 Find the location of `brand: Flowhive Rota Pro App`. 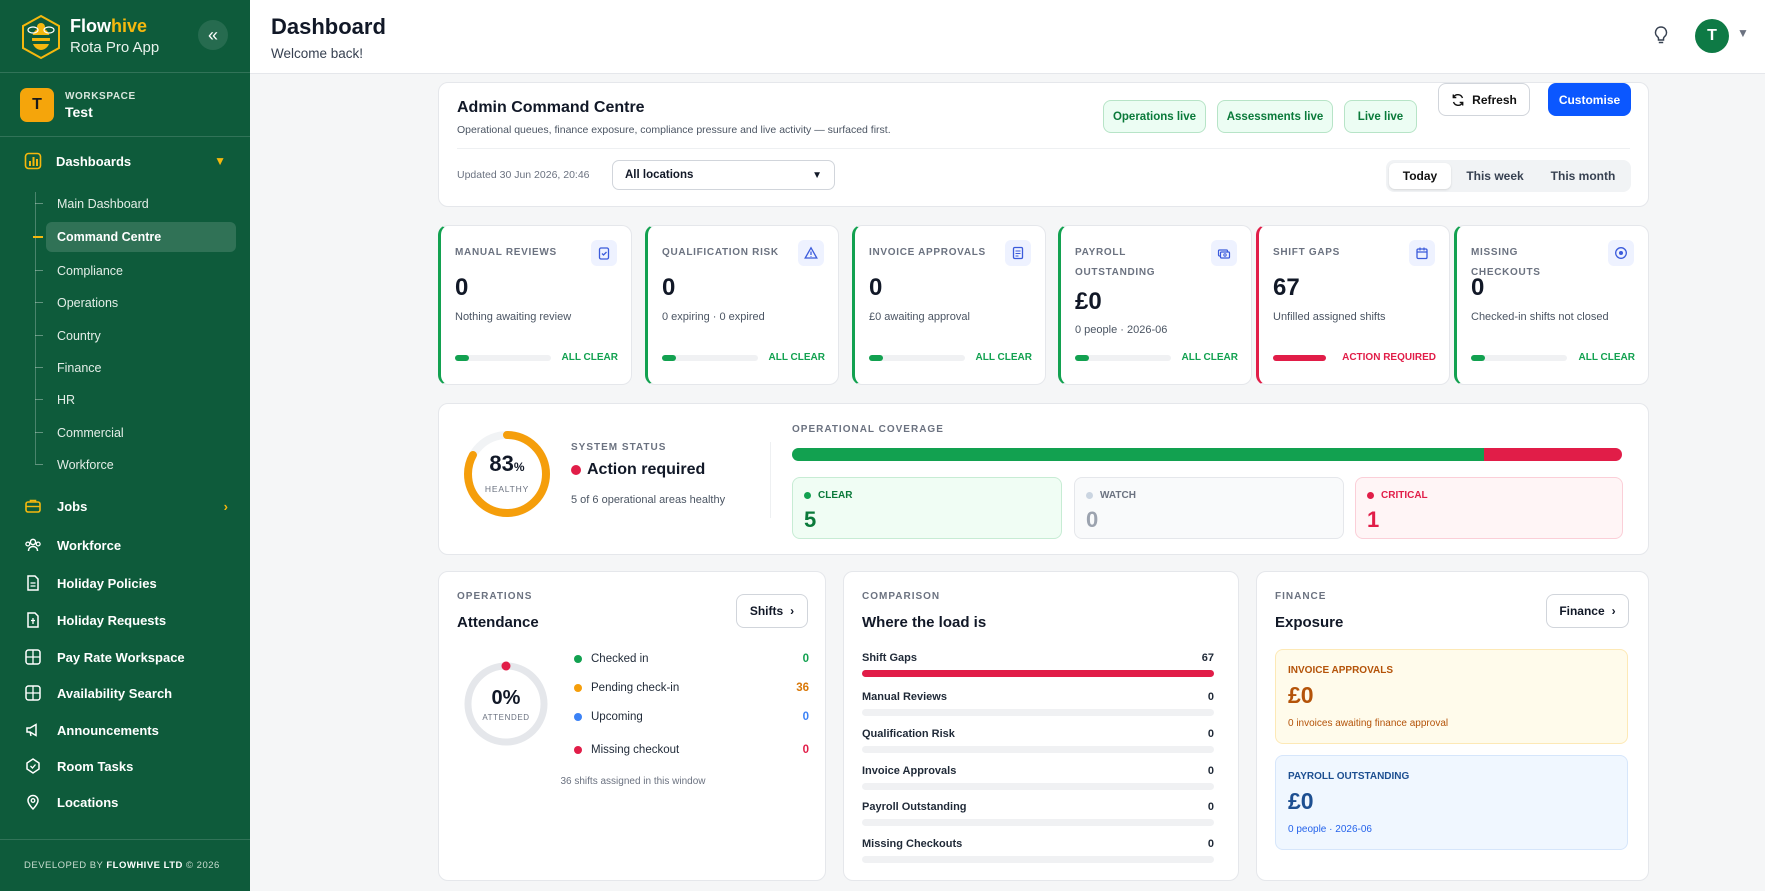

brand: Flowhive Rota Pro App is located at coordinates (89, 37).